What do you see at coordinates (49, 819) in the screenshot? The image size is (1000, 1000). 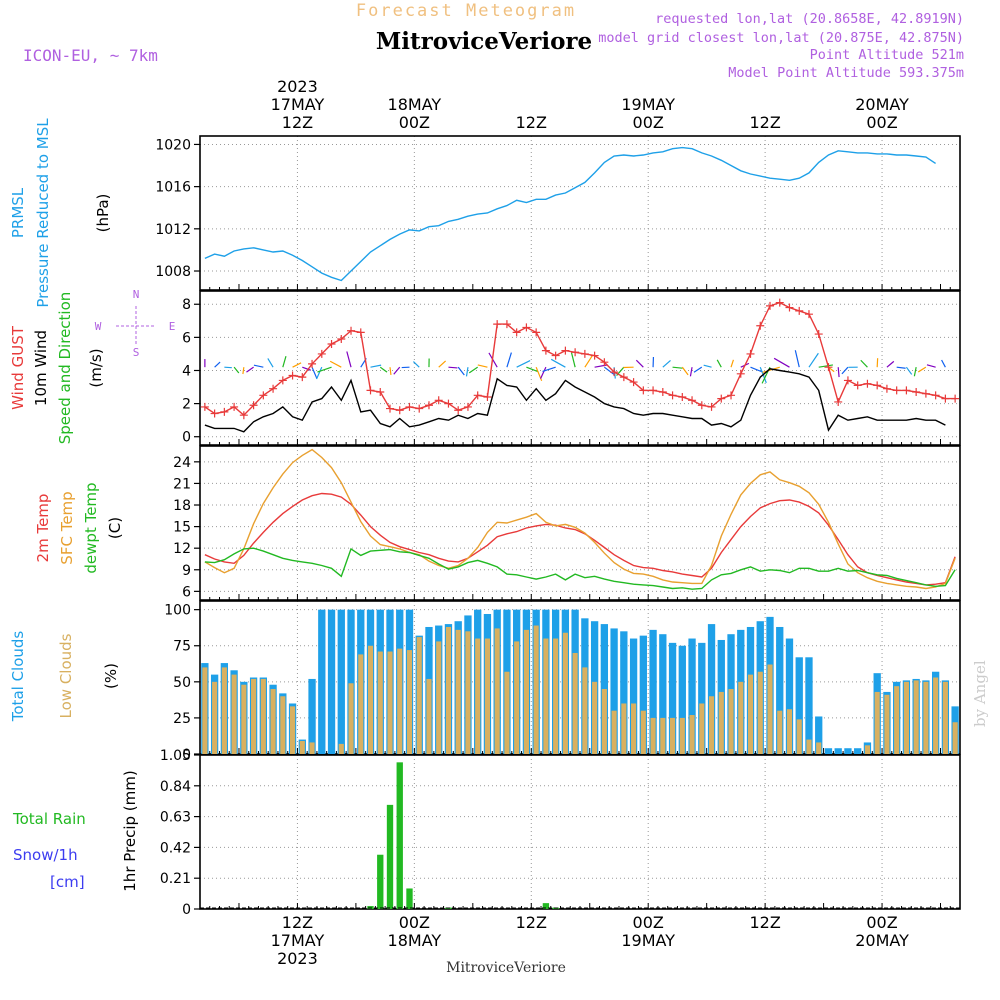 I see `panel-label: Total Rain` at bounding box center [49, 819].